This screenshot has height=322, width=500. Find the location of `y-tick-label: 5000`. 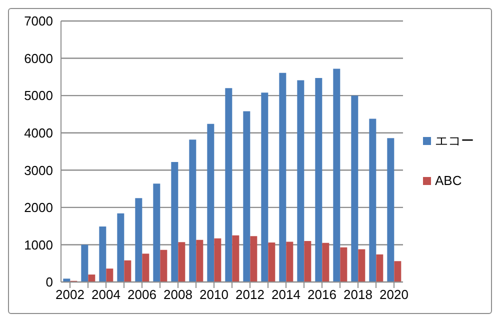

y-tick-label: 5000 is located at coordinates (38, 96).